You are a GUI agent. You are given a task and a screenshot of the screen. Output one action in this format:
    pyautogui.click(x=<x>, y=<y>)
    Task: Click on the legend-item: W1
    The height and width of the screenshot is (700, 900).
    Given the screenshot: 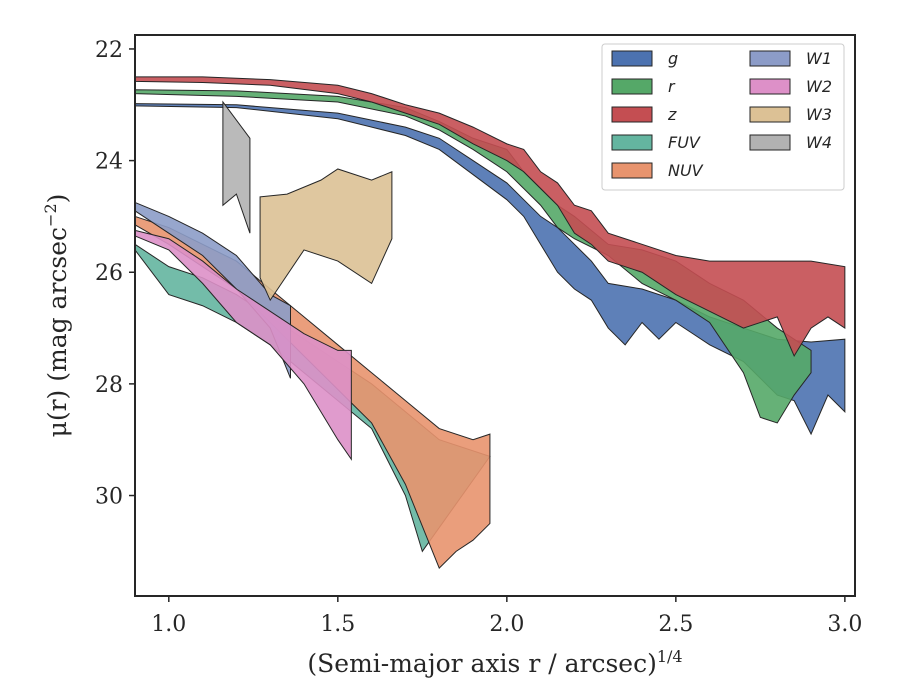 What is the action you would take?
    pyautogui.click(x=790, y=58)
    